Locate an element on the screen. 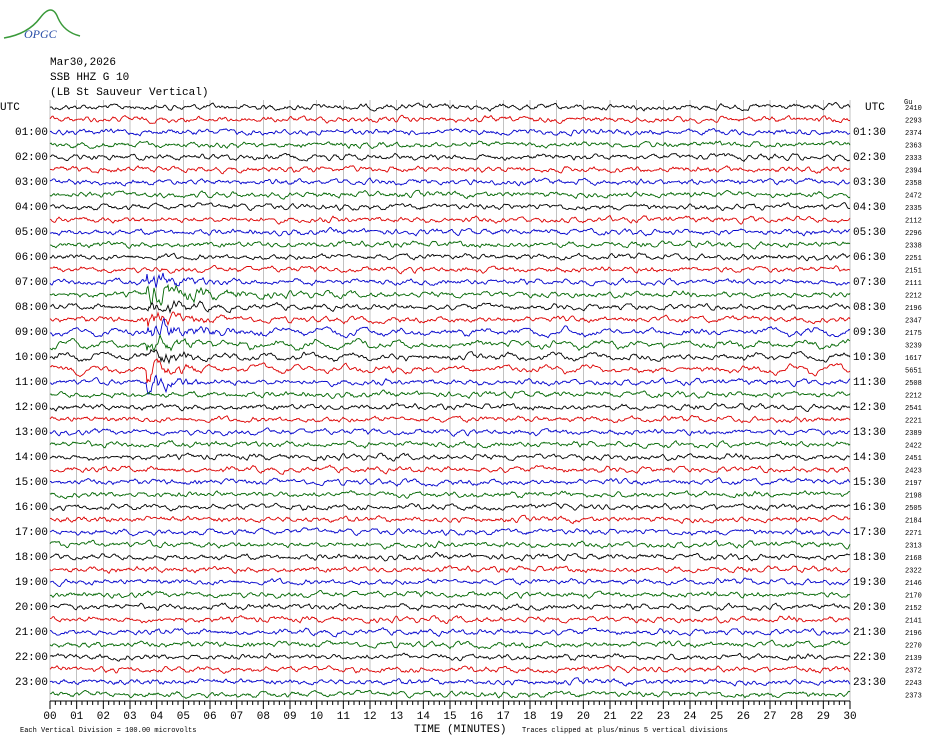  x-tick-label: 10 is located at coordinates (316, 717).